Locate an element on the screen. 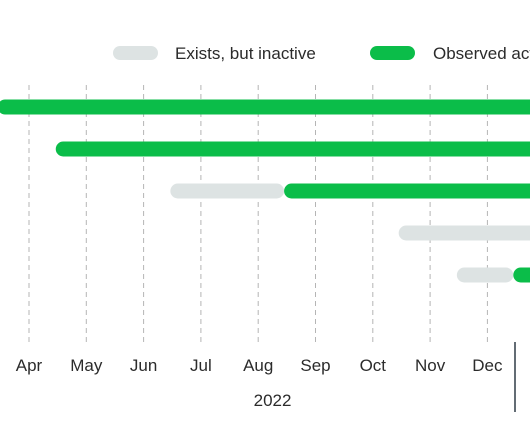 The width and height of the screenshot is (530, 442). tick-label-oct: Oct is located at coordinates (373, 365).